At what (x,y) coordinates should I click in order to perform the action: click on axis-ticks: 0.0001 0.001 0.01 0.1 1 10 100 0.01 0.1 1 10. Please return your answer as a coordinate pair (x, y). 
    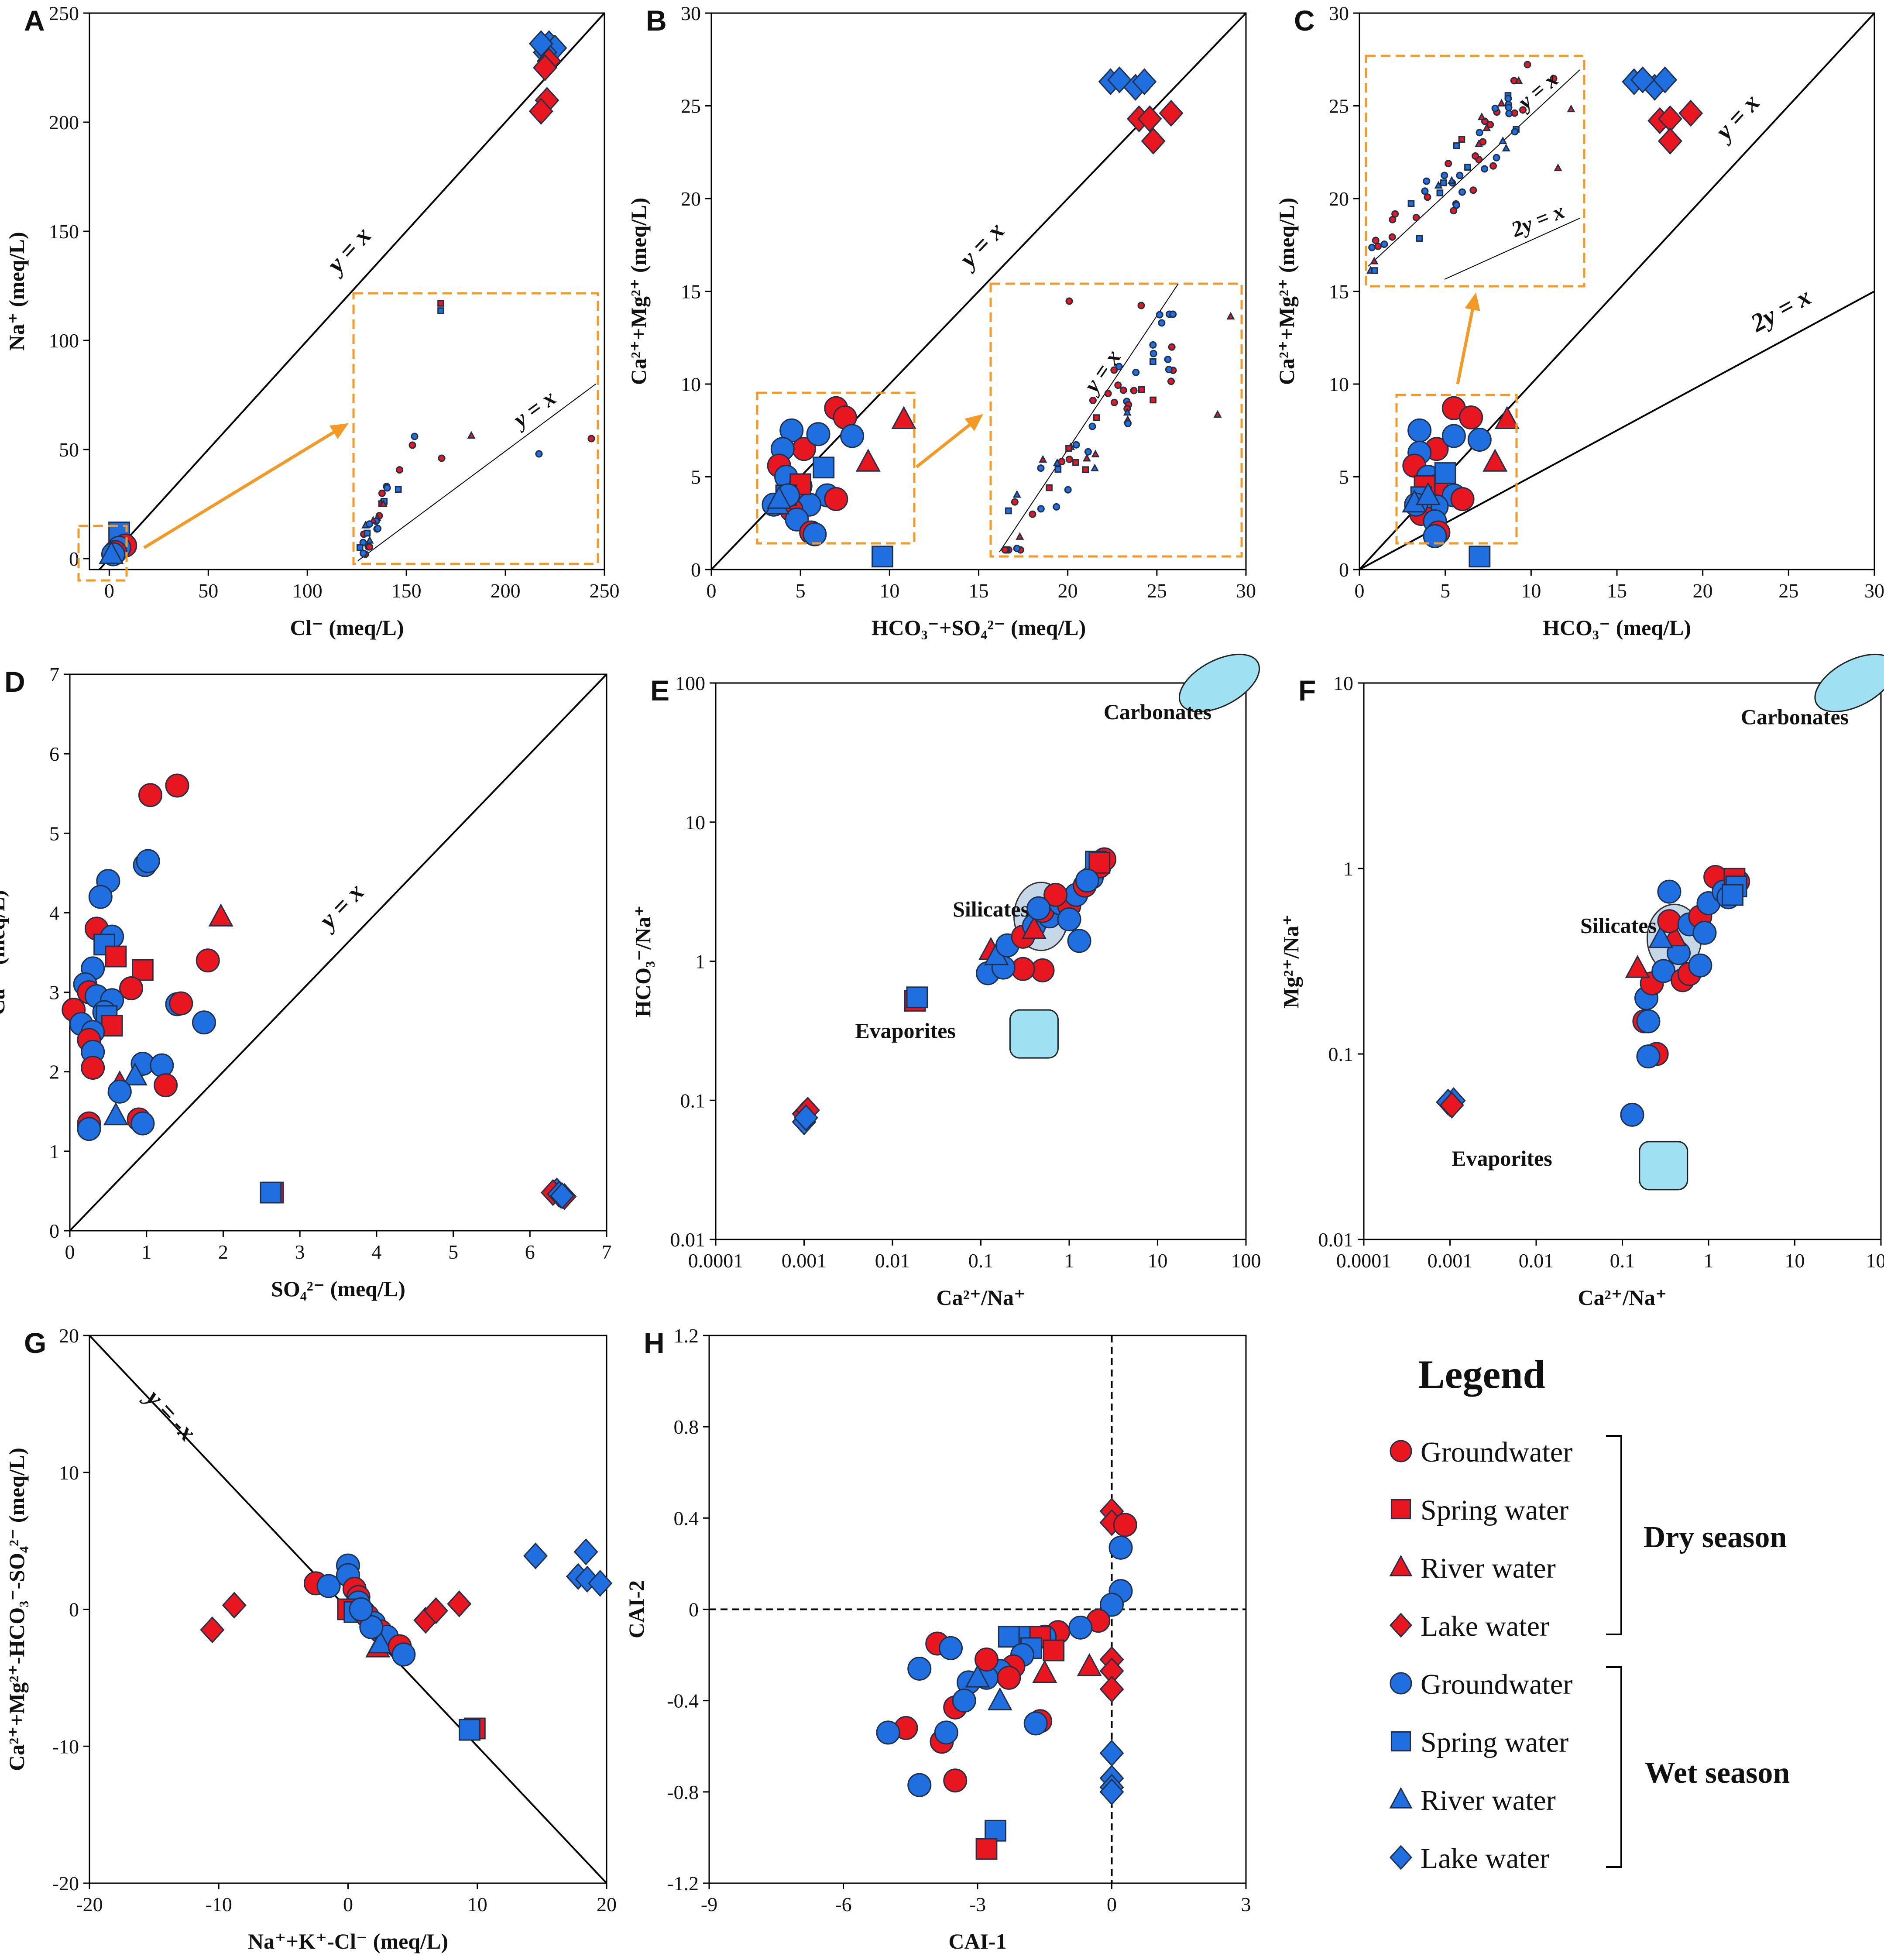
    Looking at the image, I should click on (1601, 972).